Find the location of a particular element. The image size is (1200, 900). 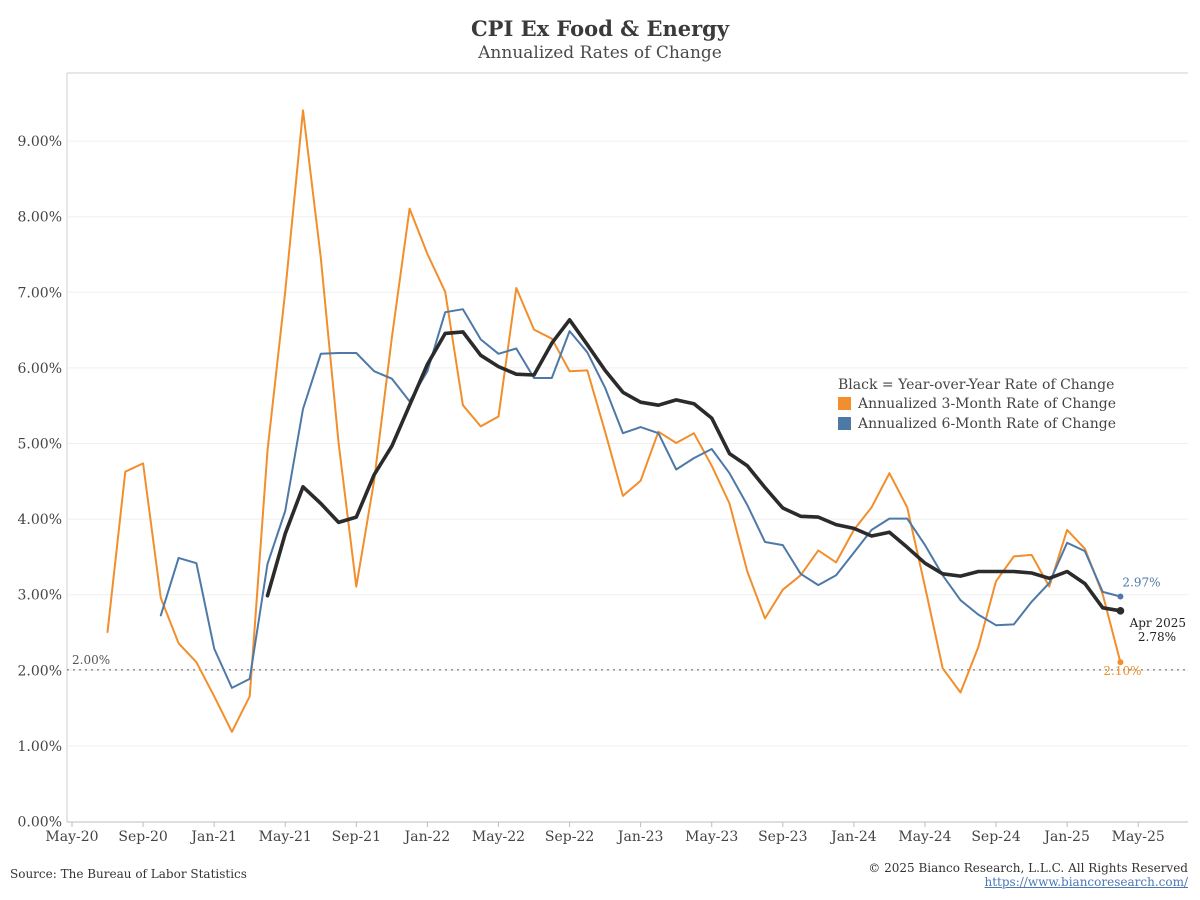

y-tick-label: 8.00% is located at coordinates (40, 218).